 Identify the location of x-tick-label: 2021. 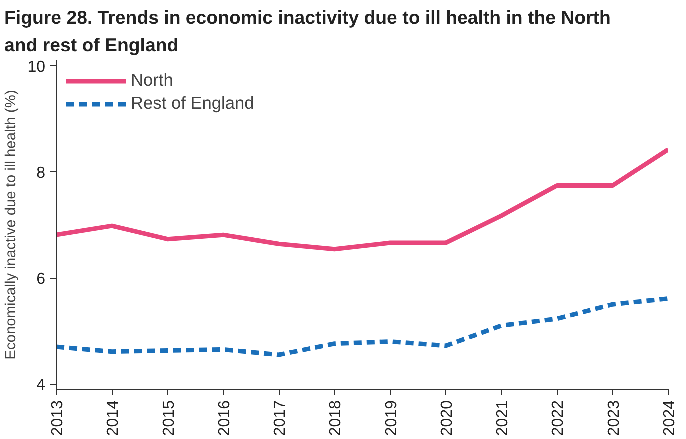
(503, 418).